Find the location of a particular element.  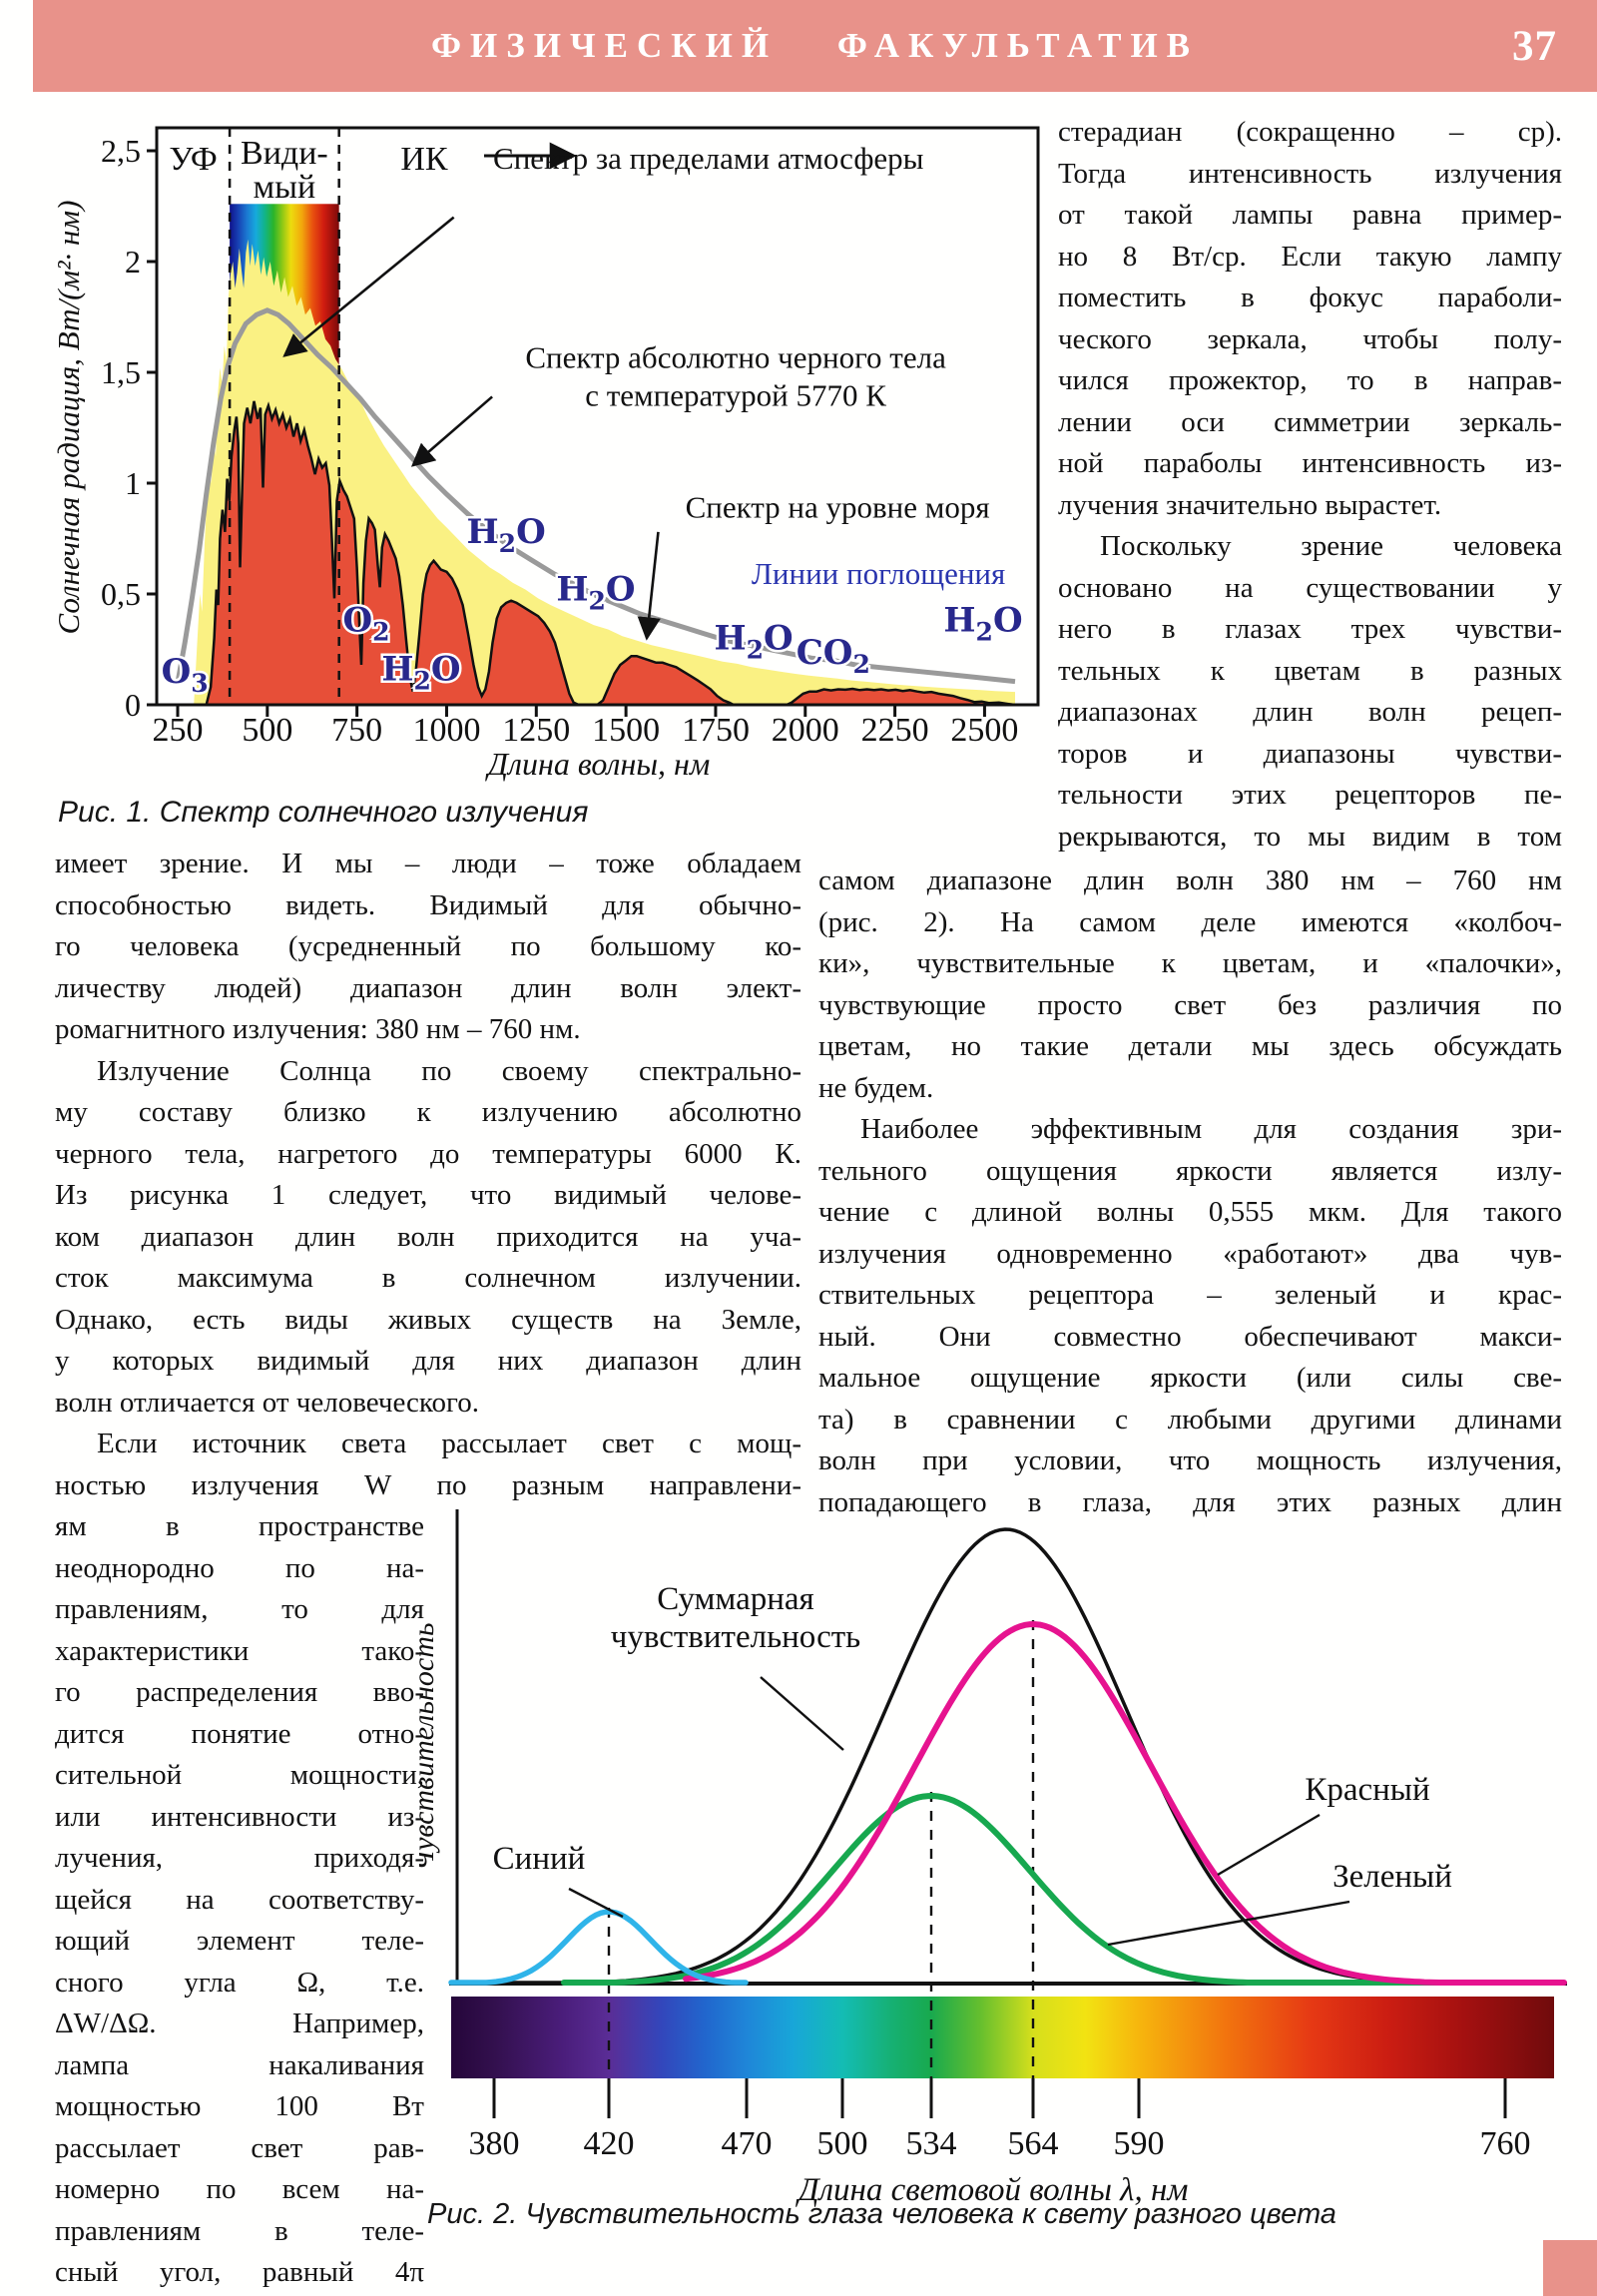

text-line: ствительных рецептора – зеленый и крас- is located at coordinates (1190, 1295).